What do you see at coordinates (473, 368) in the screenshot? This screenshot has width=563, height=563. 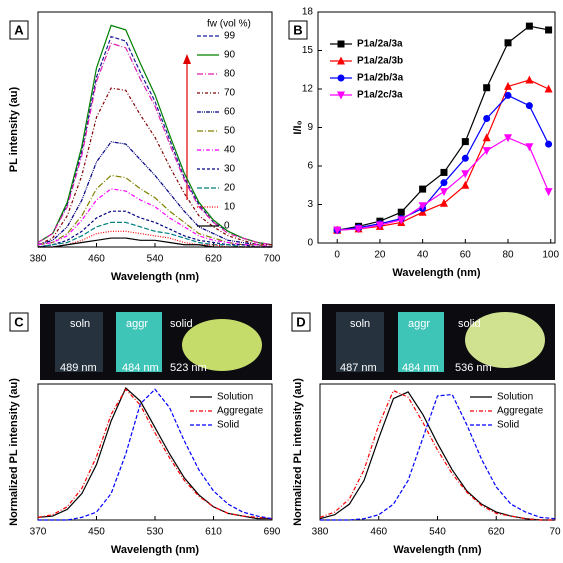 I see `photo-peak: 536 nm` at bounding box center [473, 368].